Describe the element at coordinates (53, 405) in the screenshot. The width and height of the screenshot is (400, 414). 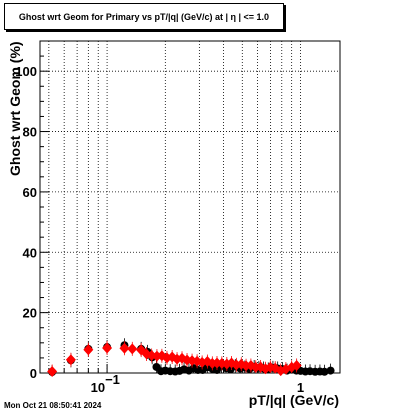
I see `timestamp: Mon Oct 21 08:50:41 2024` at that location.